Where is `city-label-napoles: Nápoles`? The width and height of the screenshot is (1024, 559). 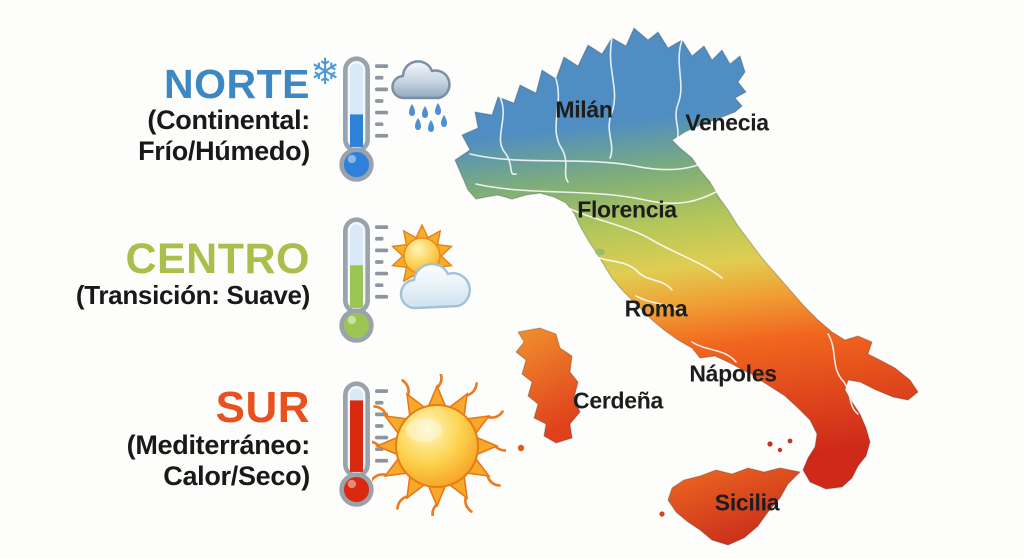
city-label-napoles: Nápoles is located at coordinates (733, 373).